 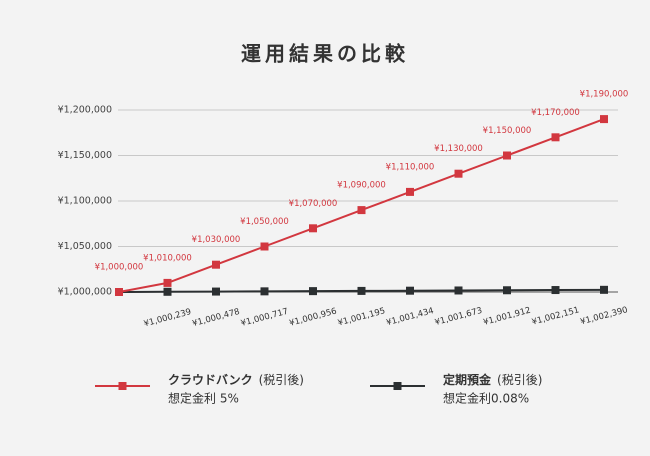 What do you see at coordinates (85, 155) in the screenshot?
I see `y-tick-label: ¥1,150,000` at bounding box center [85, 155].